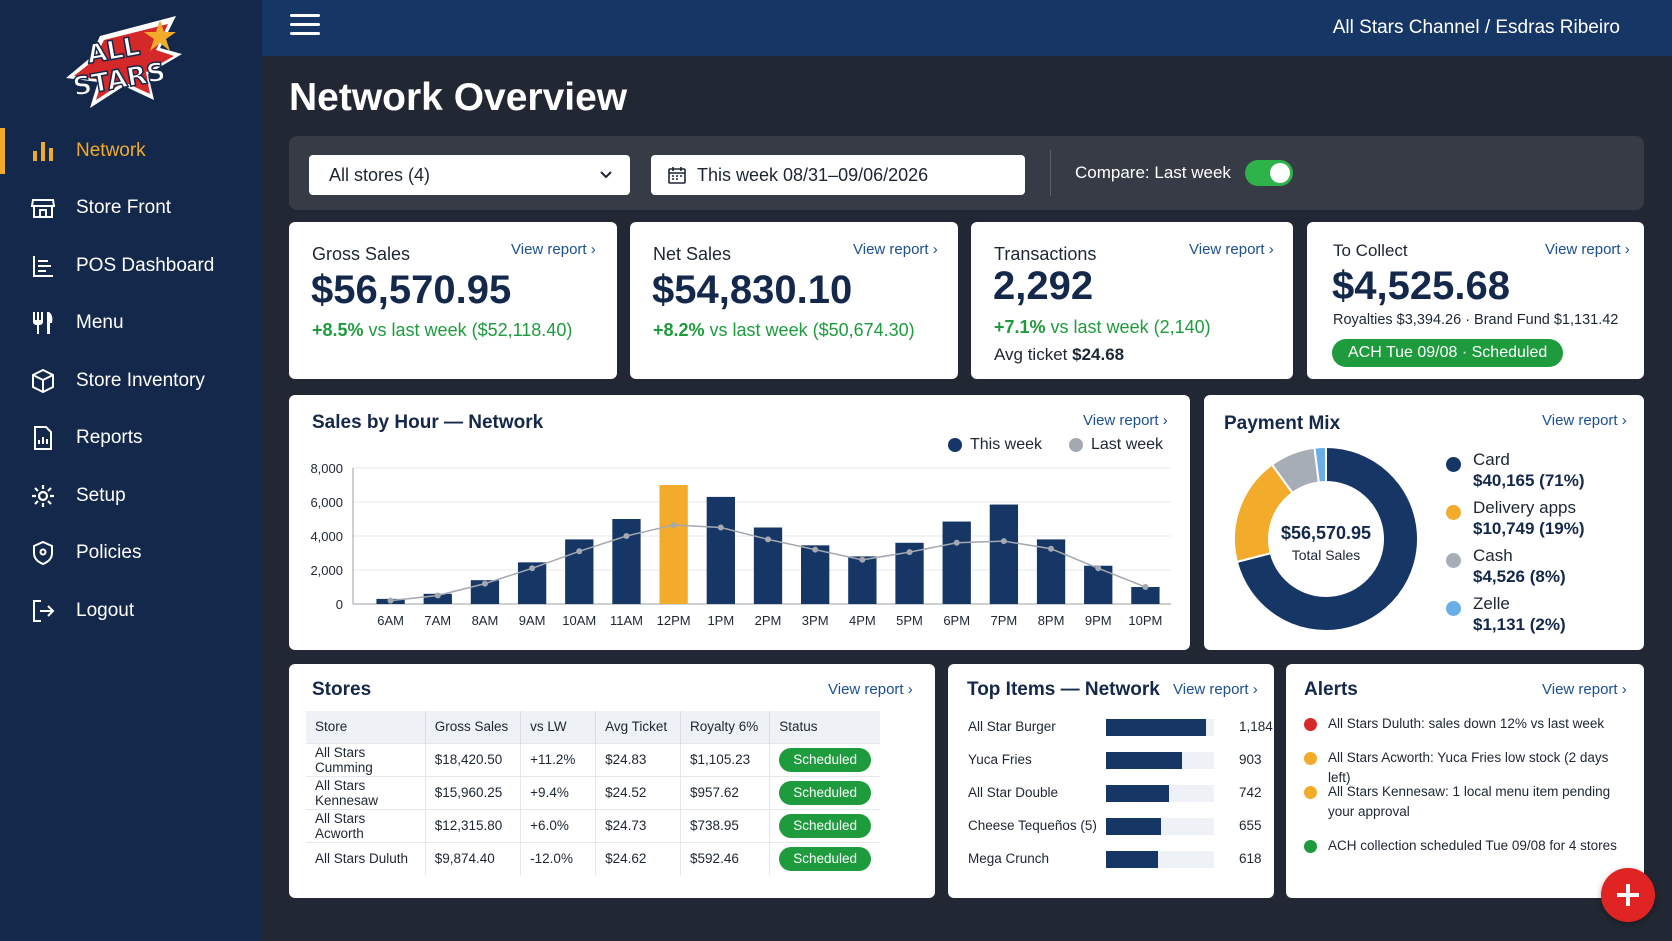 Image resolution: width=1672 pixels, height=941 pixels. What do you see at coordinates (638, 759) in the screenshot?
I see `cell-avg: $24.83` at bounding box center [638, 759].